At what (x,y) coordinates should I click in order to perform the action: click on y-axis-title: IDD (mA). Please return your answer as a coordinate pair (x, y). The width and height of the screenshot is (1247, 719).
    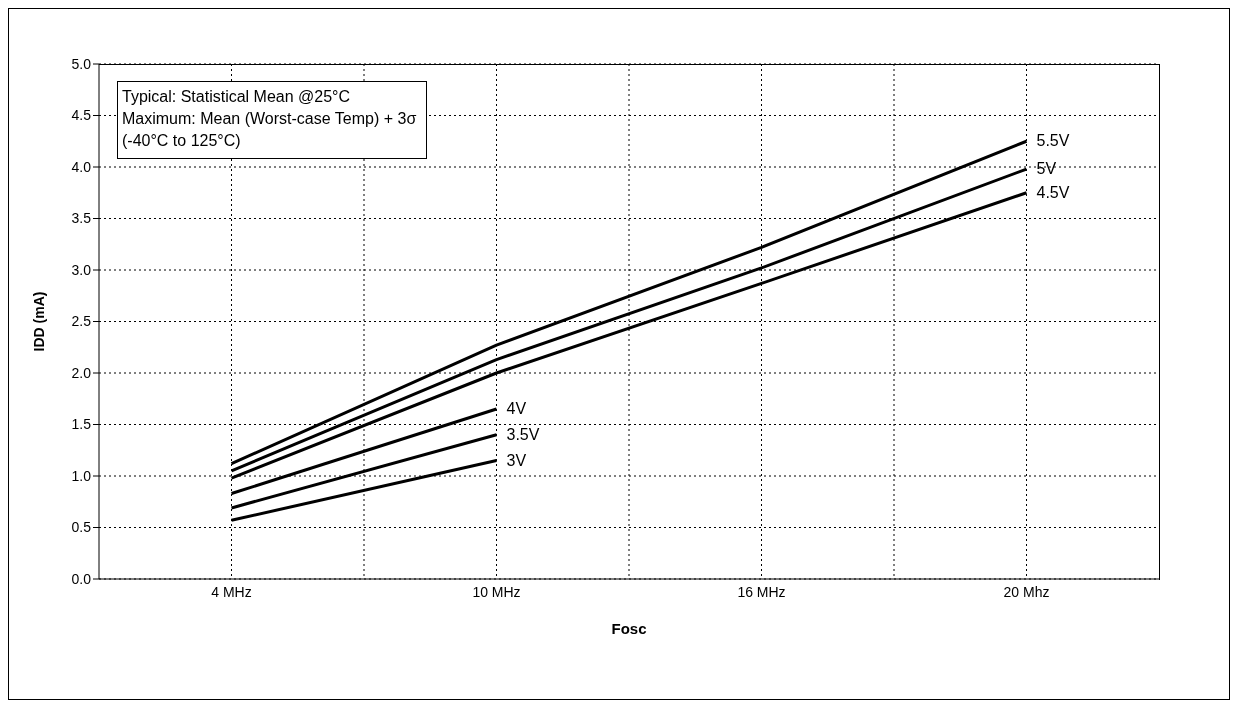
    Looking at the image, I should click on (38, 321).